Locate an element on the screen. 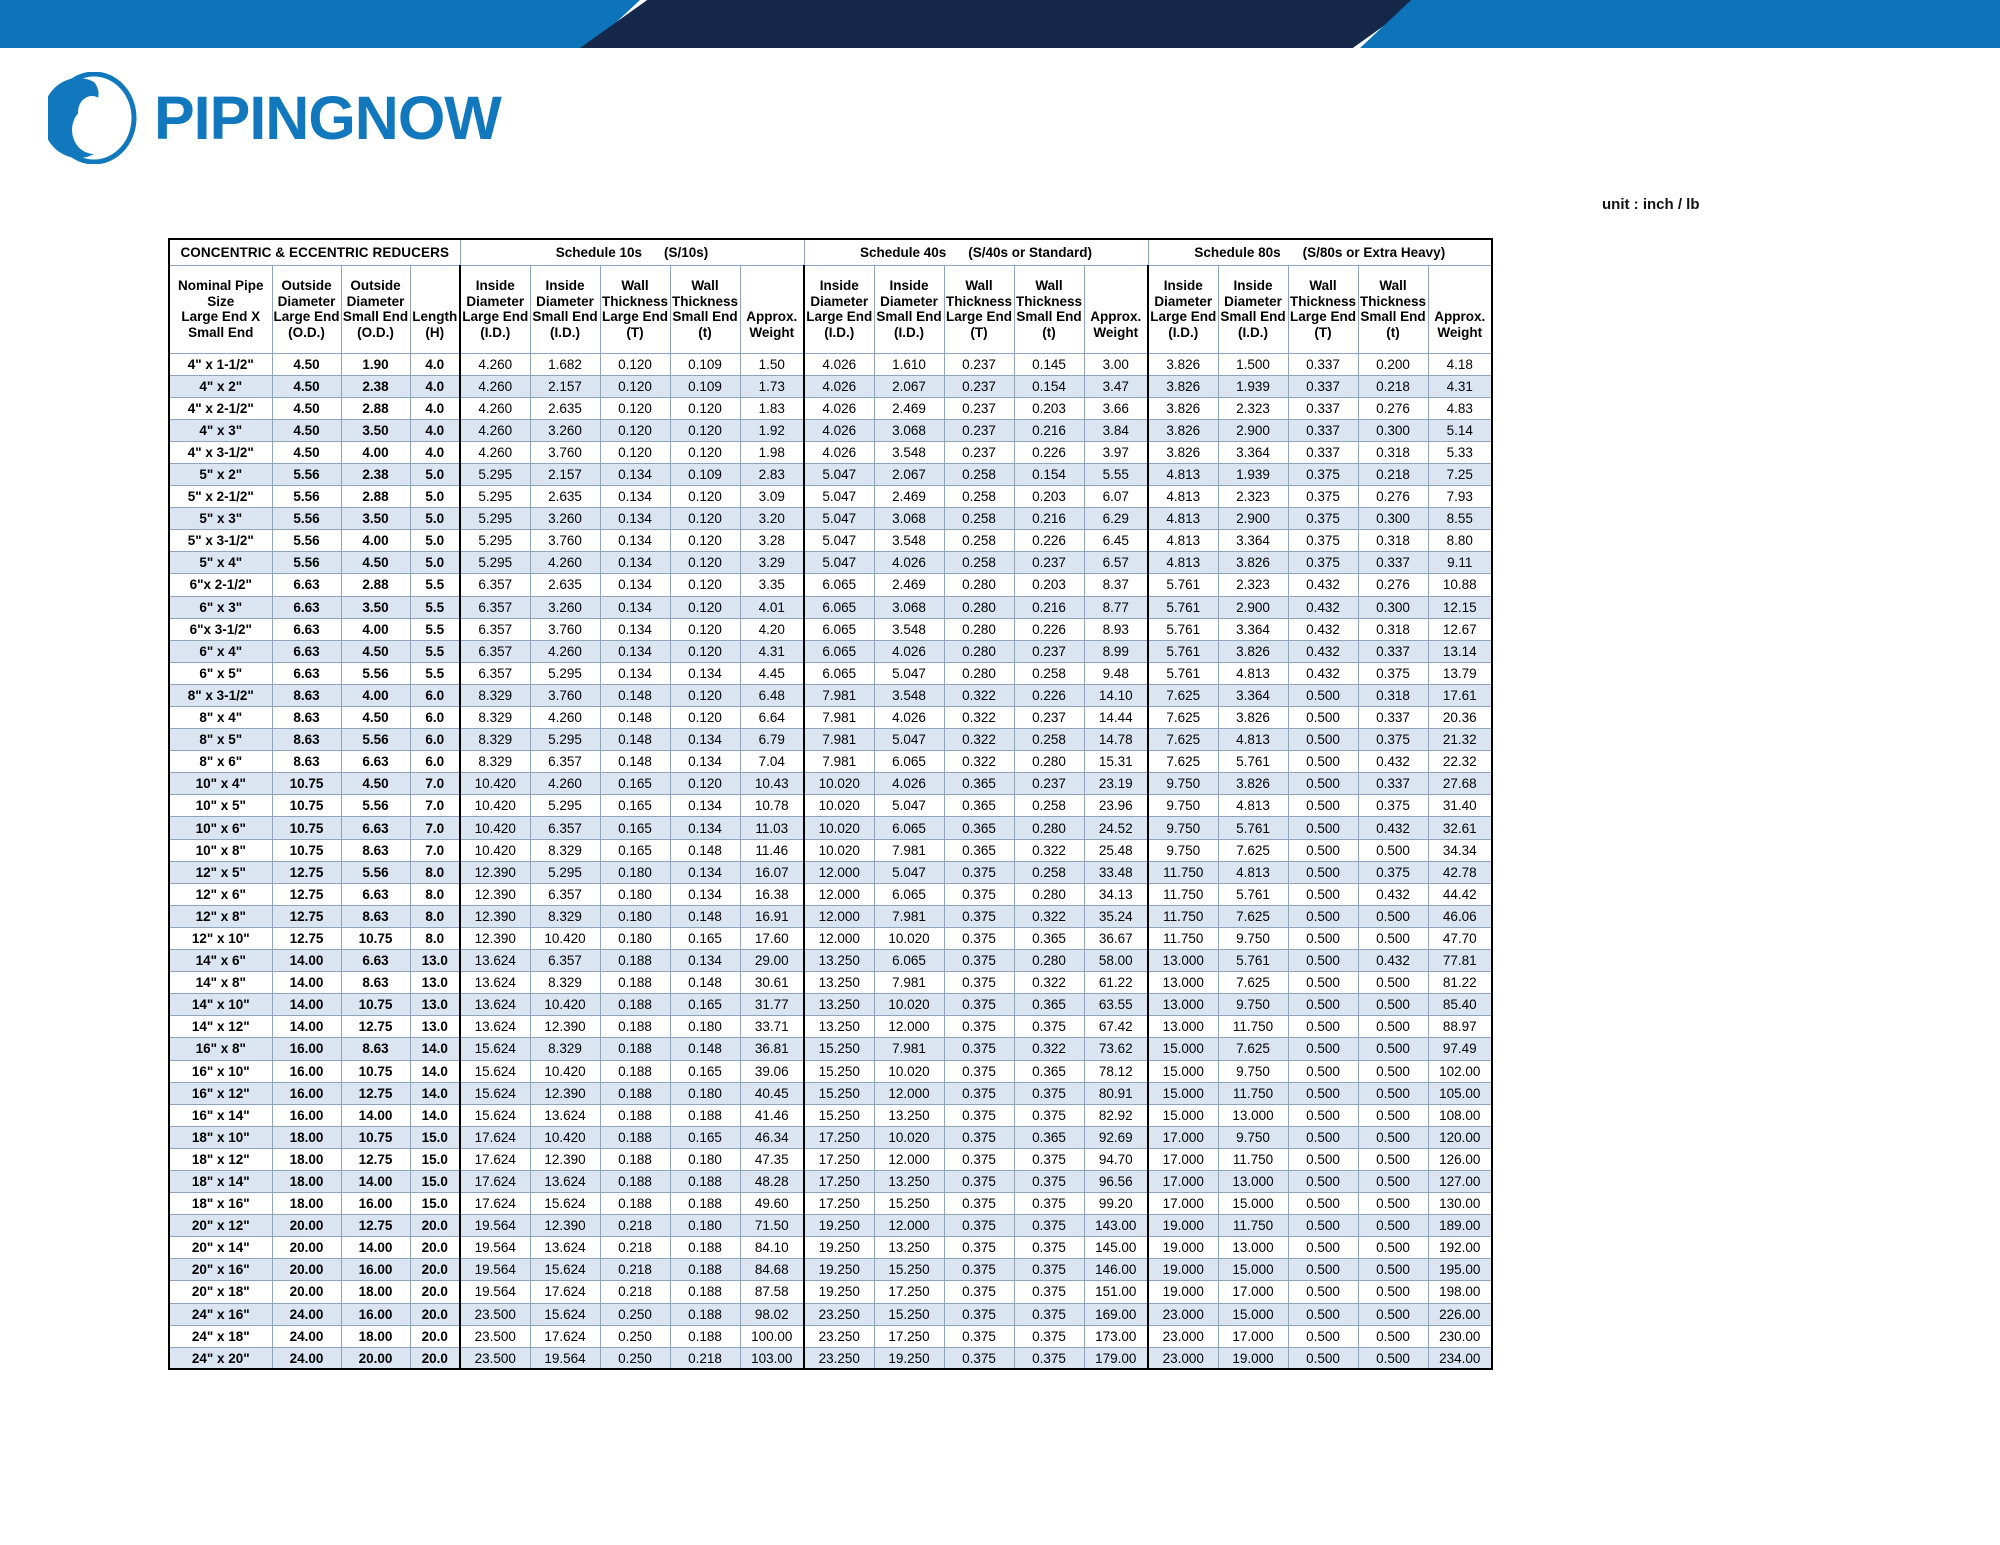 The width and height of the screenshot is (2000, 1545). cell-value: 2.157 is located at coordinates (565, 386).